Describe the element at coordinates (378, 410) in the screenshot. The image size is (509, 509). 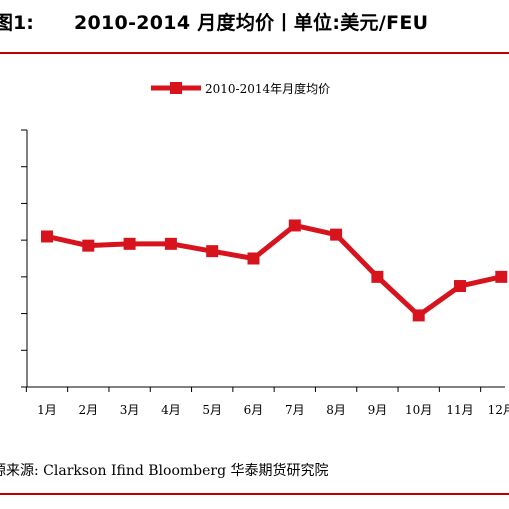
I see `x-tick-label: 9月` at that location.